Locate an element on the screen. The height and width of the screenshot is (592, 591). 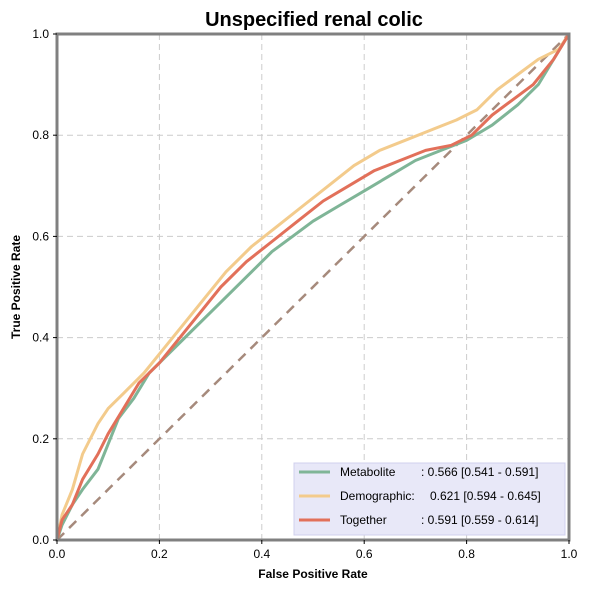
x-tick-label: 0.4 is located at coordinates (261, 554).